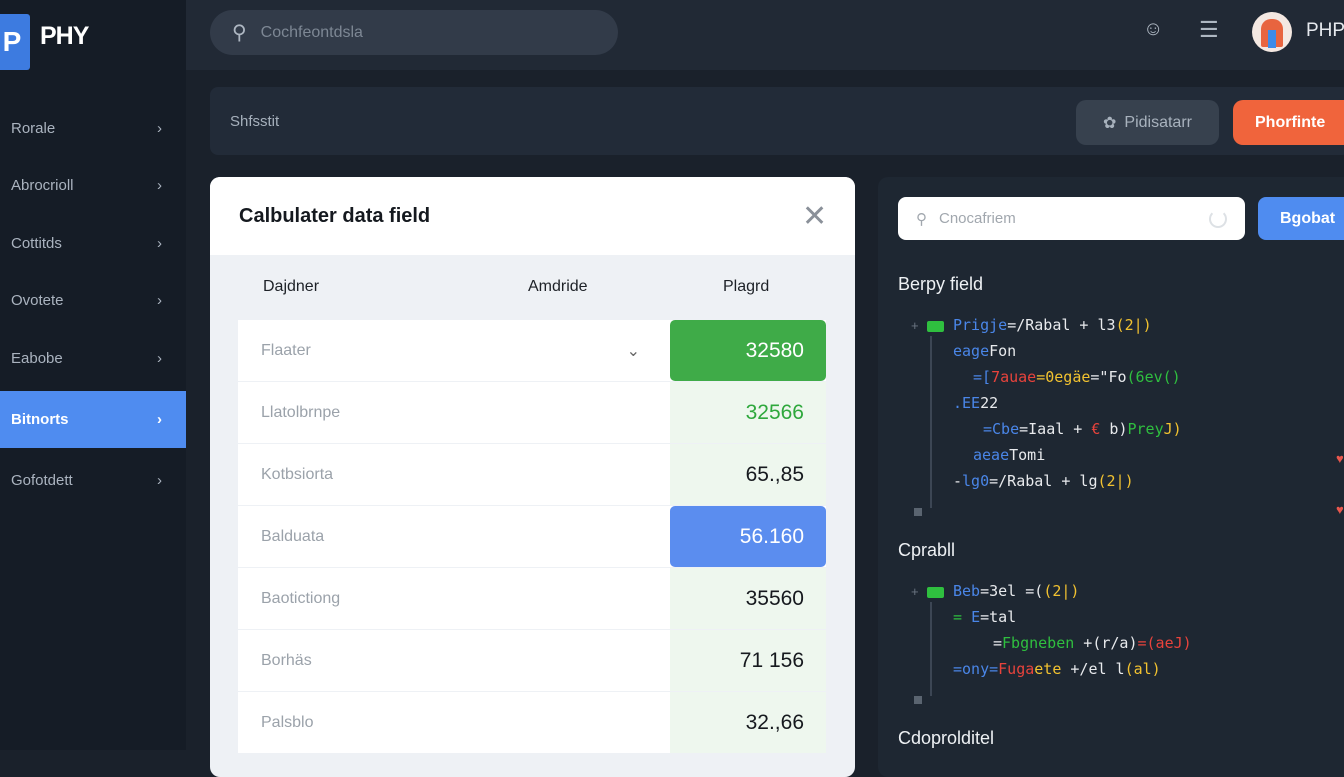 The width and height of the screenshot is (1344, 777). Describe the element at coordinates (967, 591) in the screenshot. I see `code-token: Beb` at that location.